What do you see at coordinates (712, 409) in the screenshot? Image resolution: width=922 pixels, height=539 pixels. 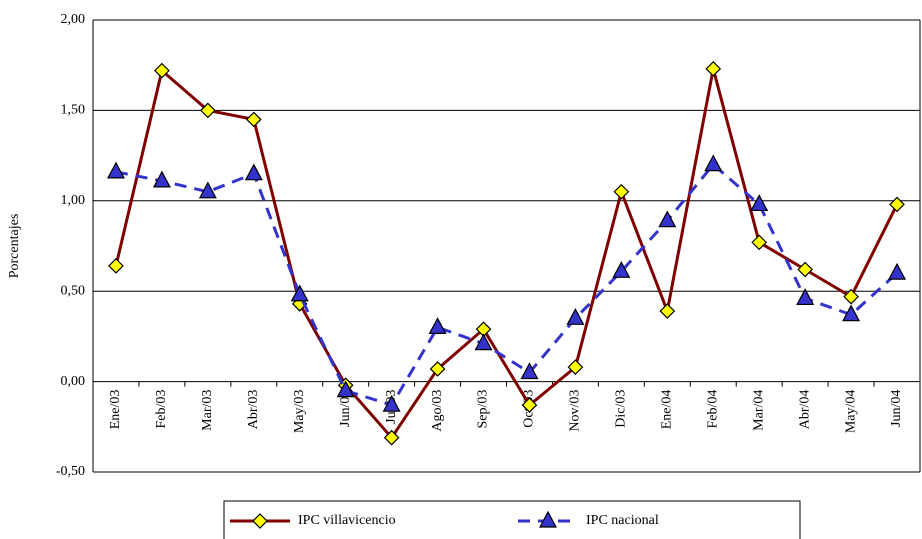 I see `x-tick-label: Feb/04` at bounding box center [712, 409].